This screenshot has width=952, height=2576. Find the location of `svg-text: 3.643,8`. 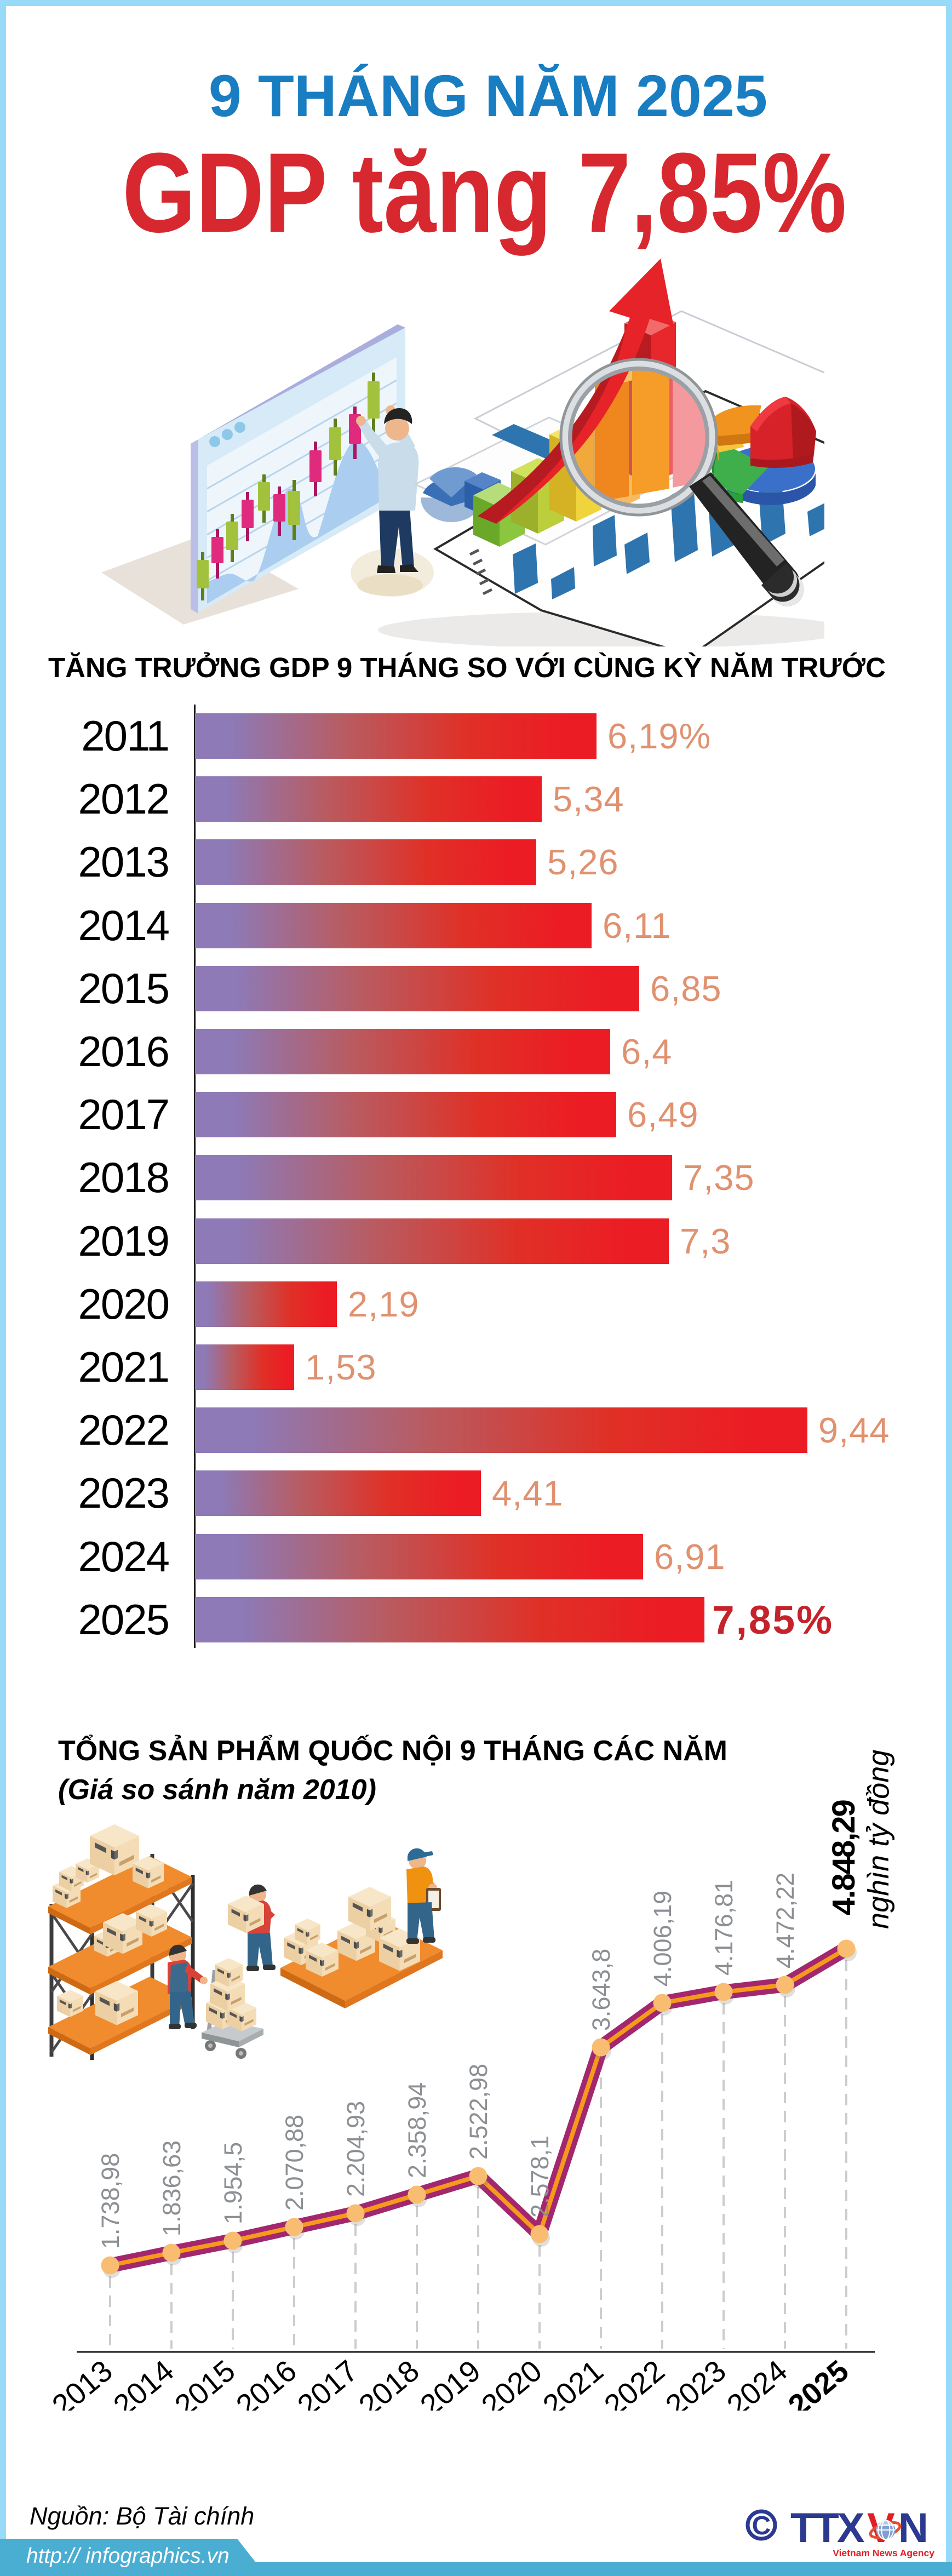

svg-text: 3.643,8 is located at coordinates (601, 1990).